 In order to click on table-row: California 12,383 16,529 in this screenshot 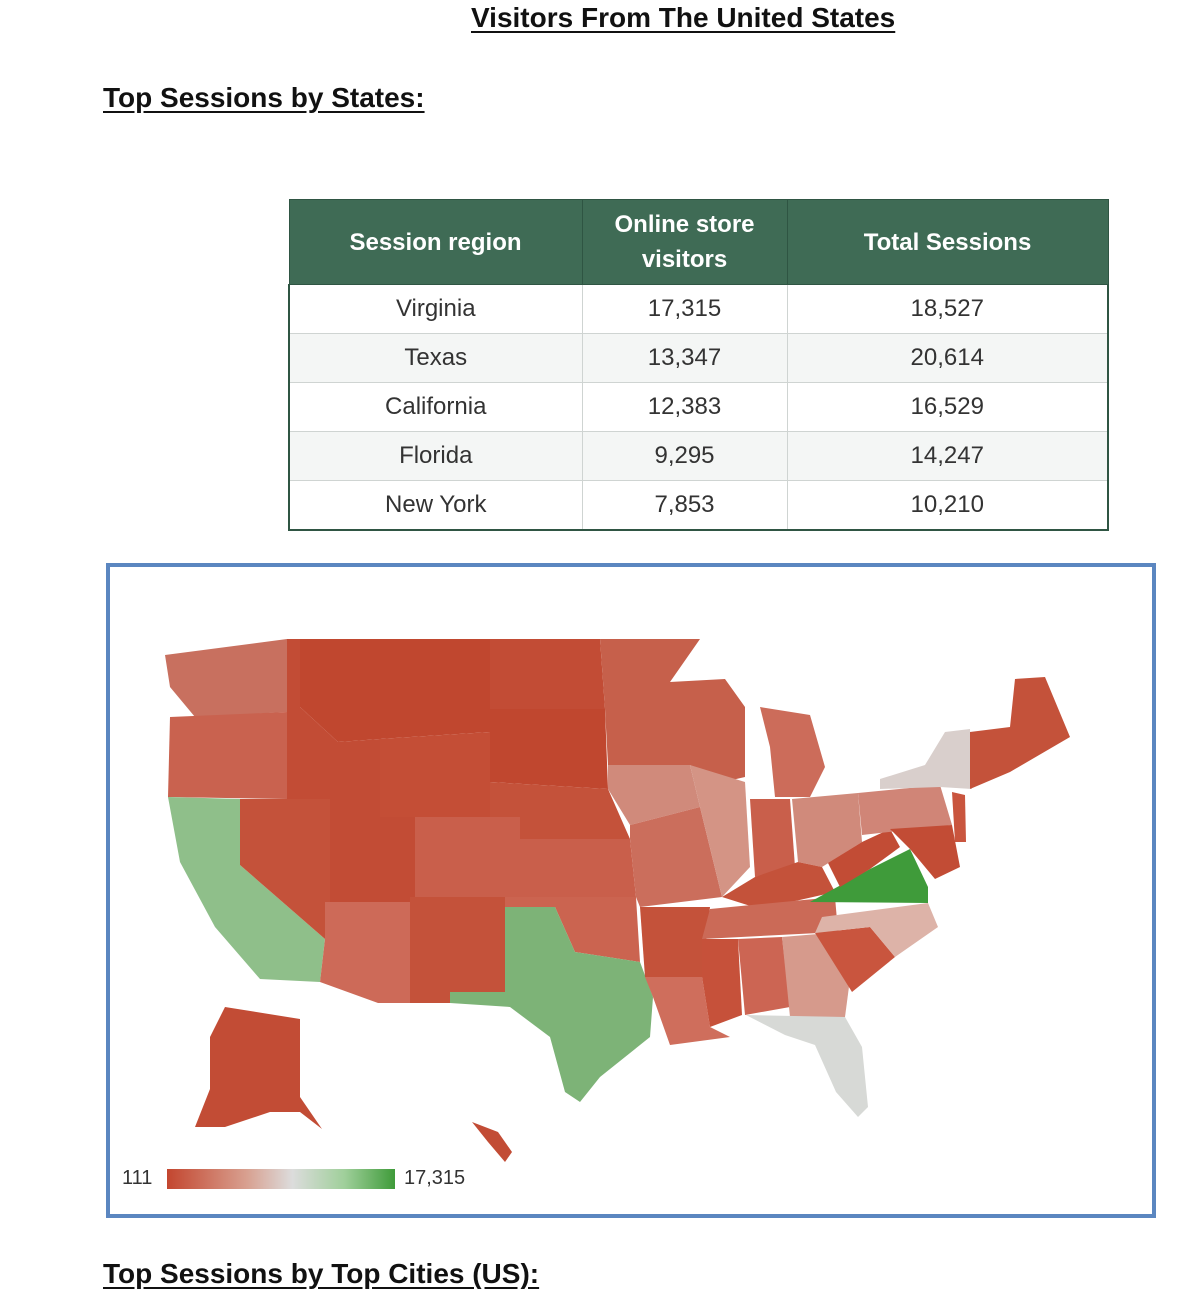, I will do `click(698, 407)`.